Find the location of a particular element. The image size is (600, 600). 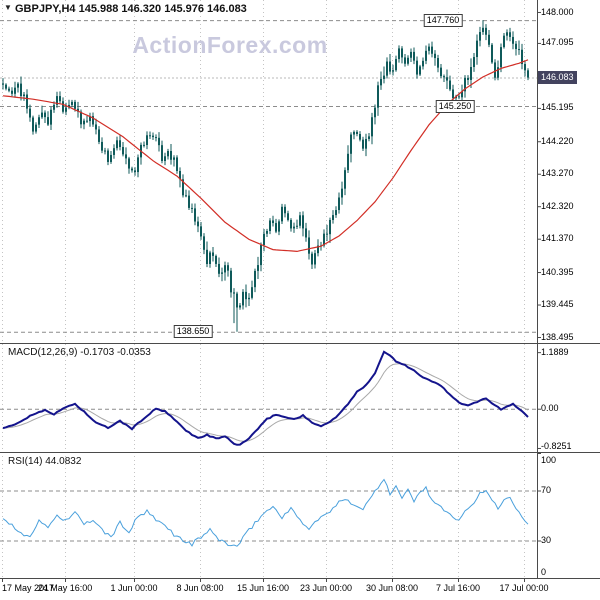

watermark: ActionForex.com is located at coordinates (230, 45).